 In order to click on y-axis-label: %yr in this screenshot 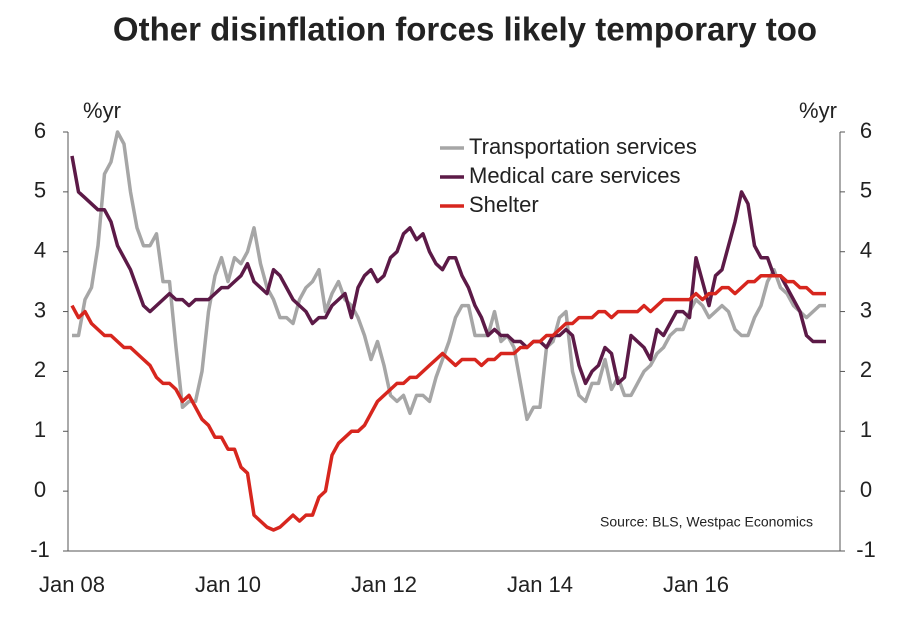, I will do `click(102, 110)`.